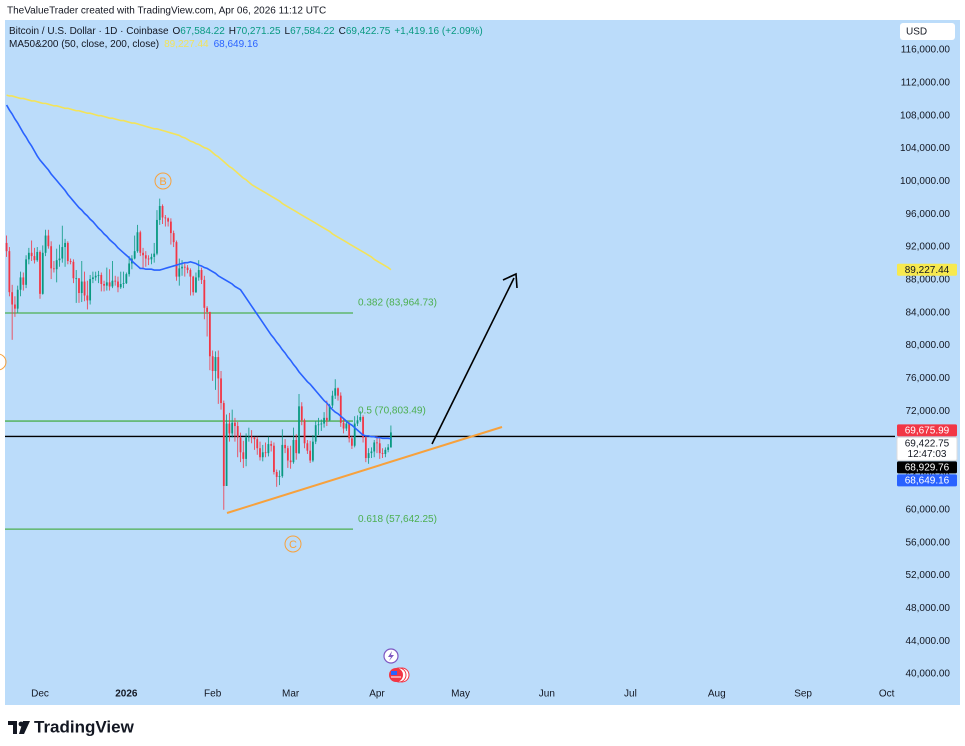 The height and width of the screenshot is (746, 965). What do you see at coordinates (928, 608) in the screenshot?
I see `y-tick-label: 48,000.00` at bounding box center [928, 608].